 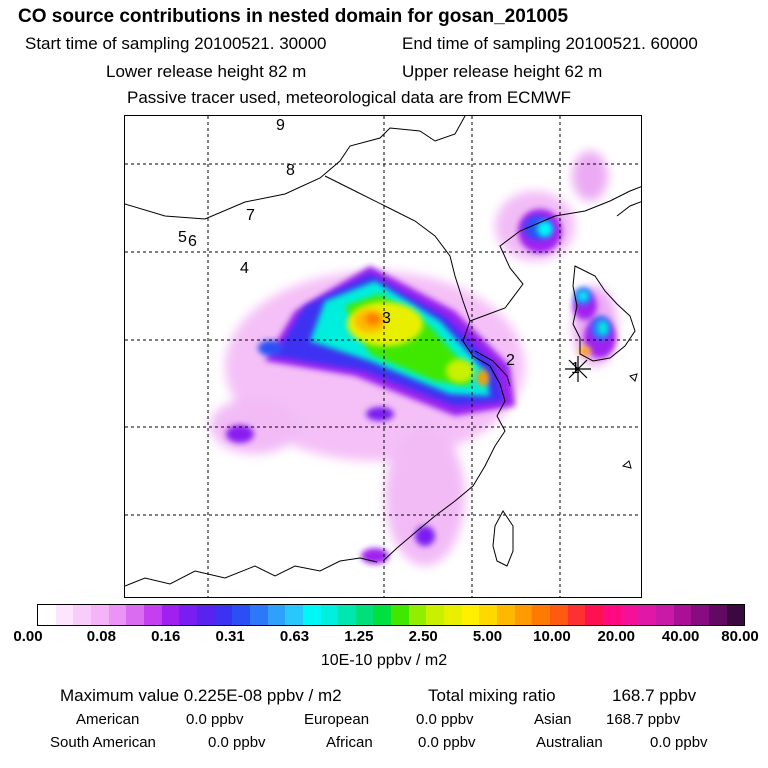 What do you see at coordinates (487, 636) in the screenshot?
I see `colorbar-tick-label: 5.00` at bounding box center [487, 636].